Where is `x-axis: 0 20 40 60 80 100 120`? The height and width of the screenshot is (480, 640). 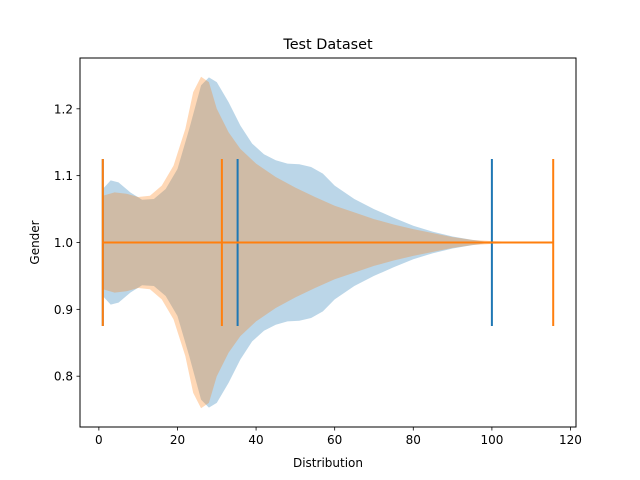
x-axis: 0 20 40 60 80 100 120 is located at coordinates (338, 437).